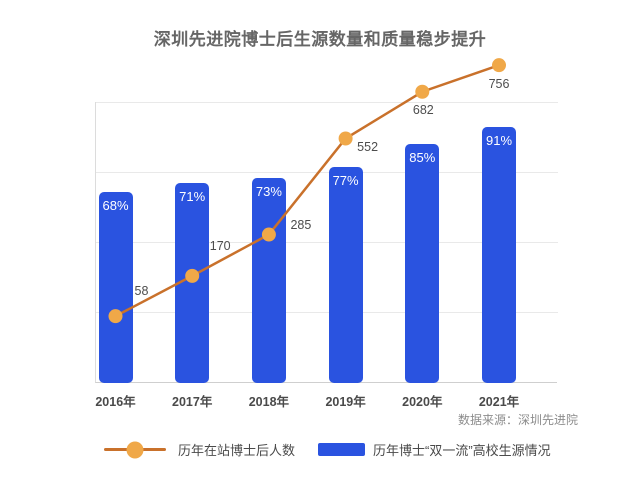  What do you see at coordinates (341, 449) in the screenshot?
I see `bar-series-swatch-icon` at bounding box center [341, 449].